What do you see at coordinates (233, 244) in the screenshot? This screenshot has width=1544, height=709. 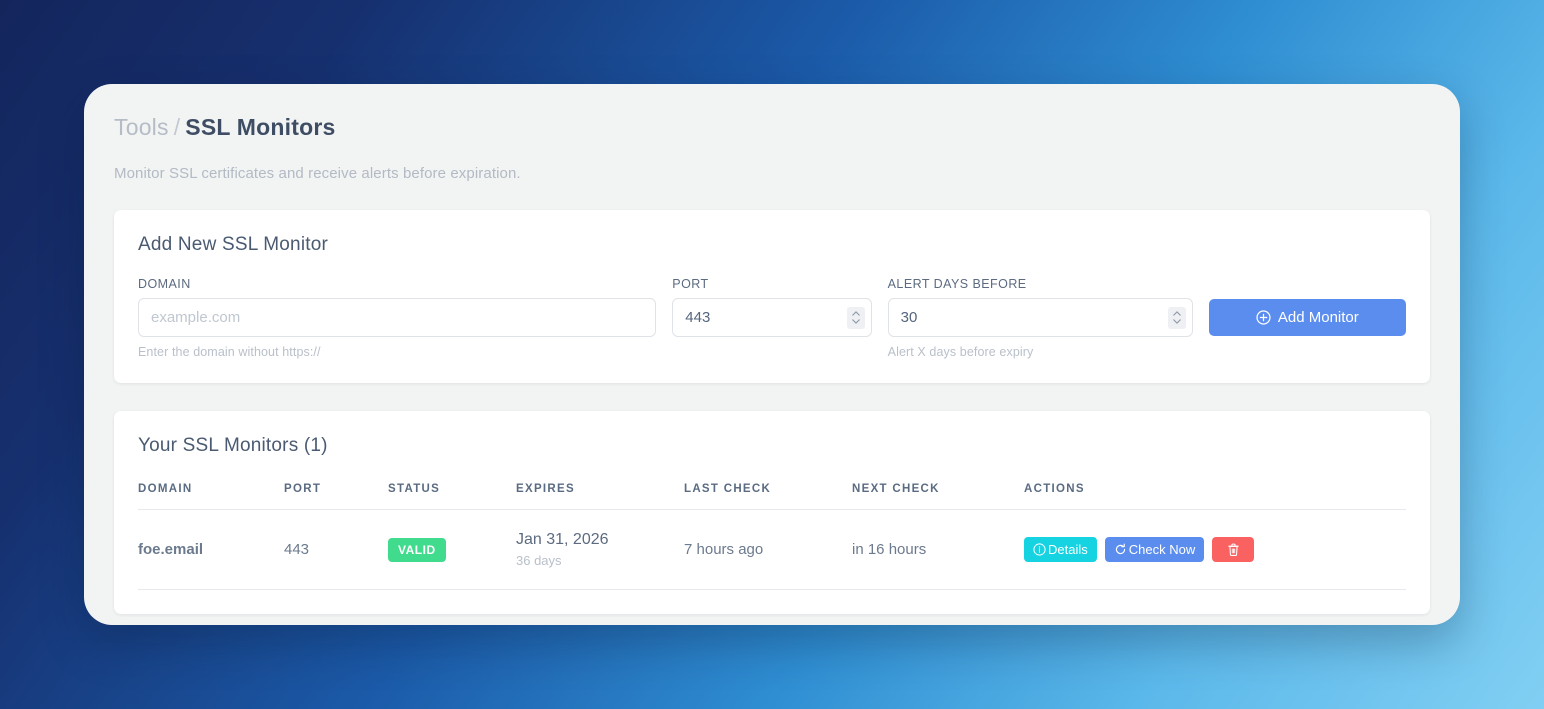 I see `add-monitor-title: Add New SSL Monitor` at bounding box center [233, 244].